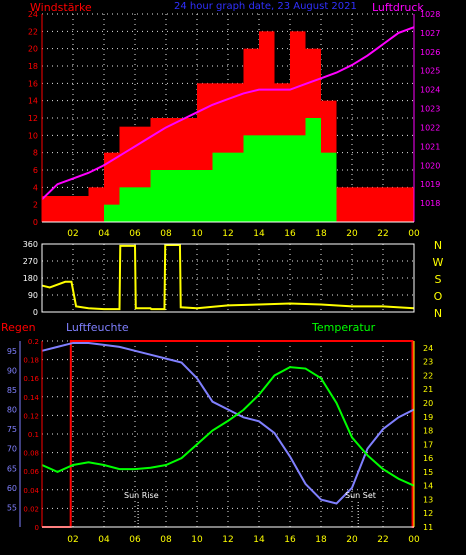 The height and width of the screenshot is (555, 466). I want to click on wind-y-tick: 0, so click(35, 222).